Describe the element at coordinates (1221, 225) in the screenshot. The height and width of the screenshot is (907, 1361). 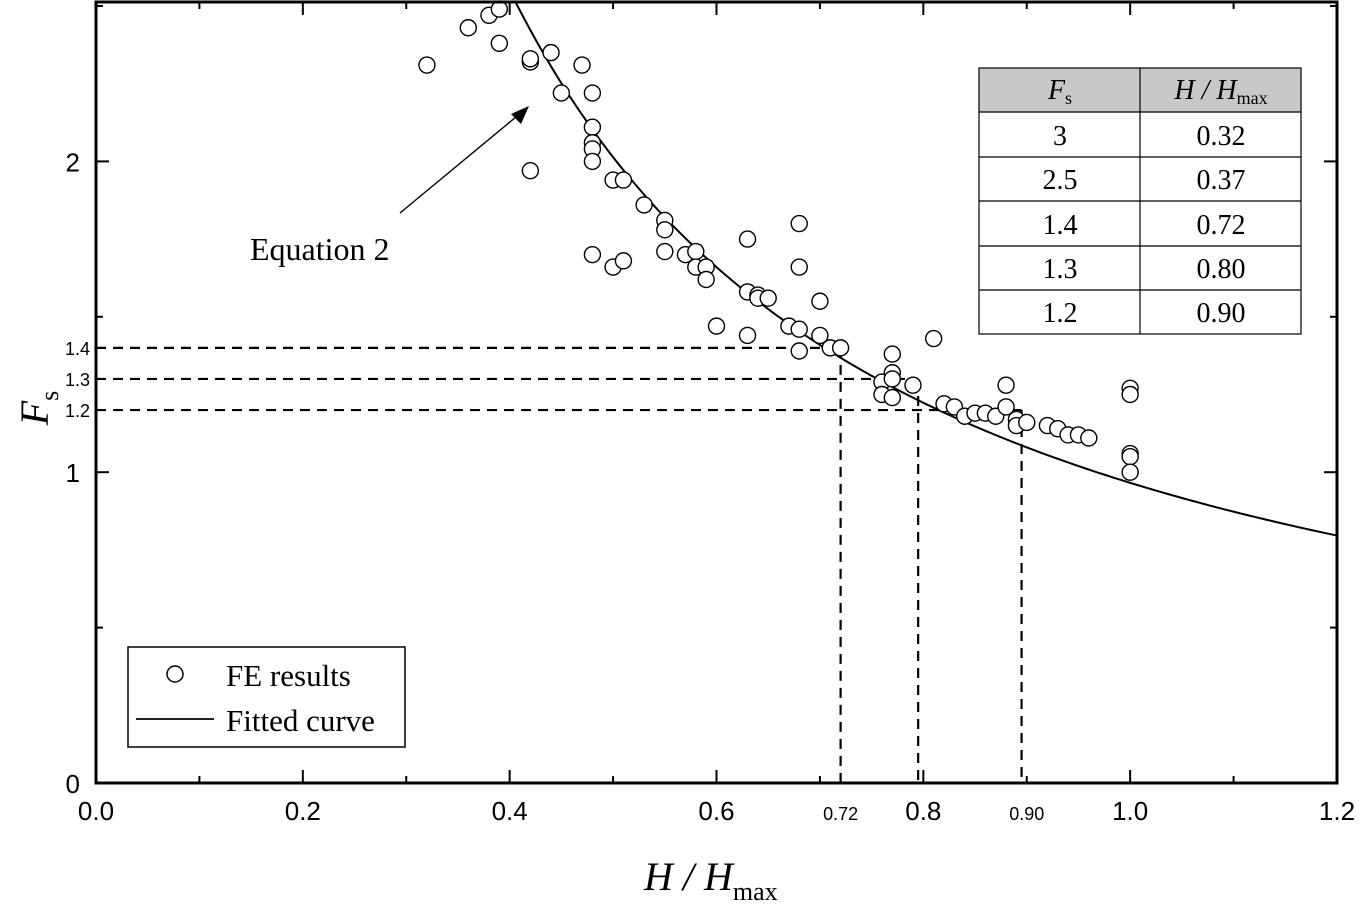
I see `table-cell: 0.72` at that location.